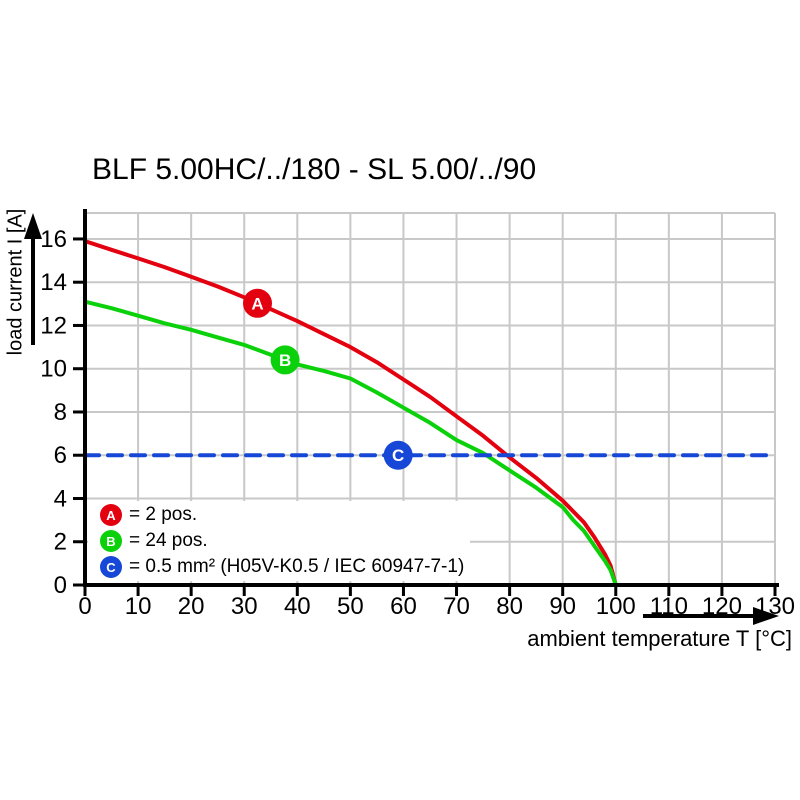 Image resolution: width=800 pixels, height=800 pixels. What do you see at coordinates (33, 226) in the screenshot?
I see `y-axis-arrowhead-icon` at bounding box center [33, 226].